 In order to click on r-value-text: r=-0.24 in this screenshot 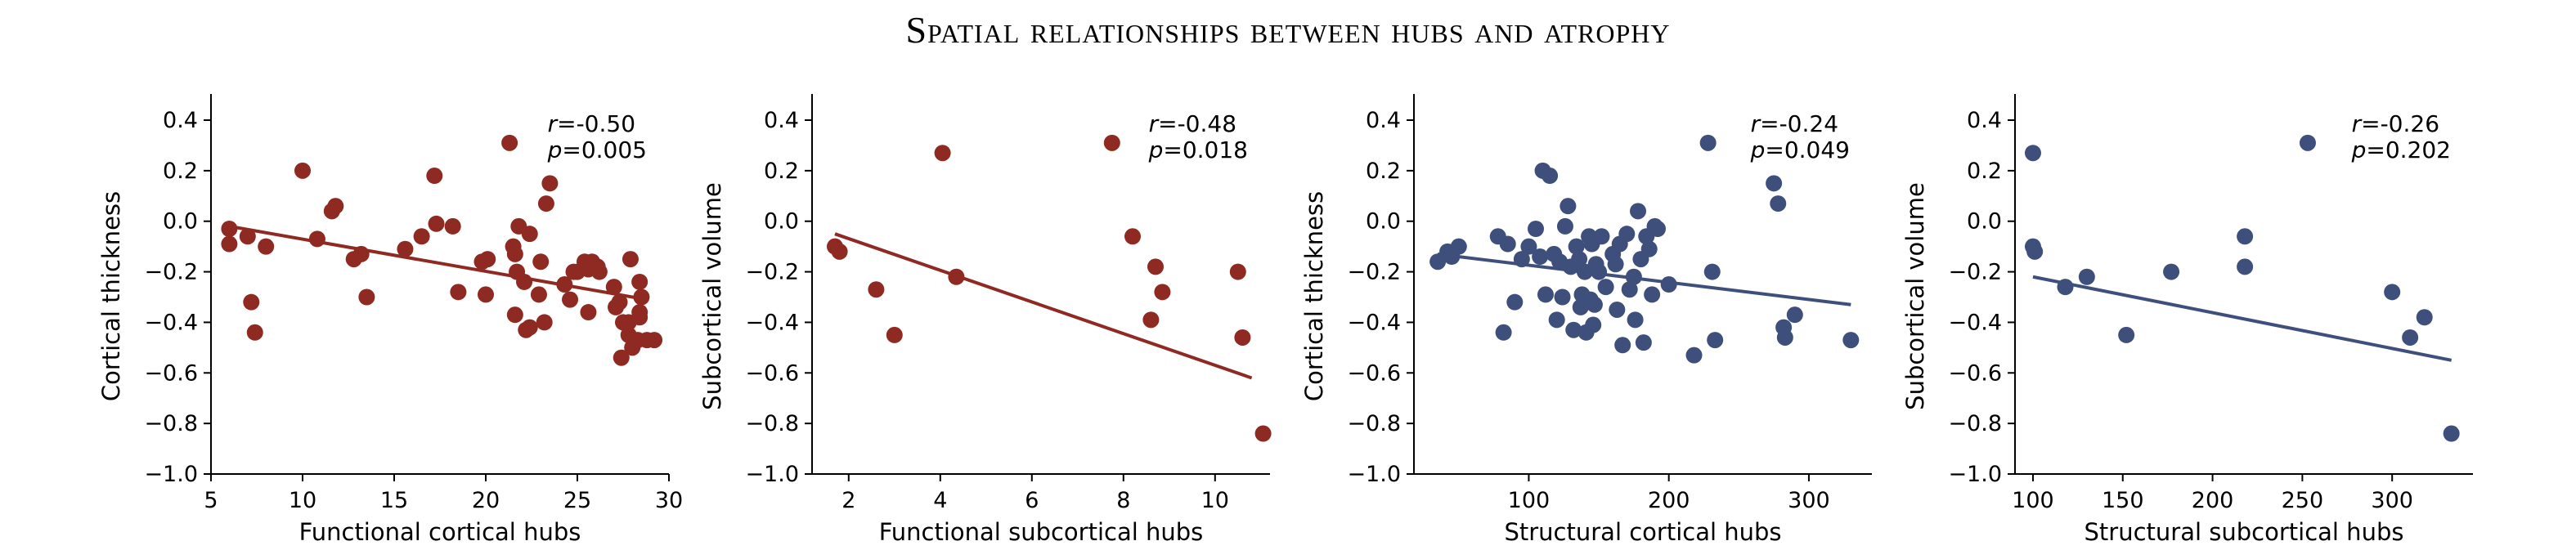, I will do `click(1794, 123)`.